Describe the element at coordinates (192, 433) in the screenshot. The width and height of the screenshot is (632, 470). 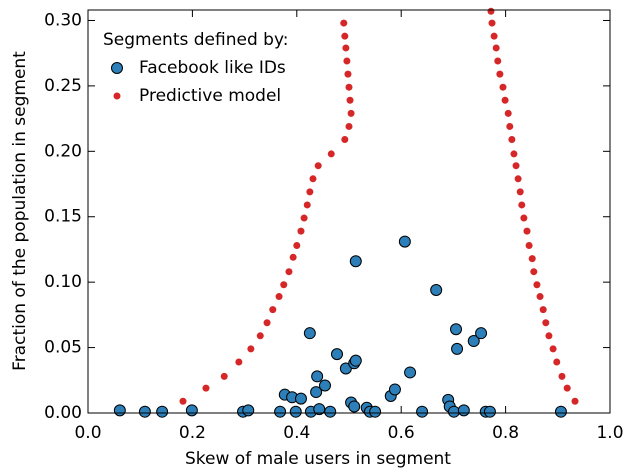
I see `x-tick-label: 0.2` at that location.